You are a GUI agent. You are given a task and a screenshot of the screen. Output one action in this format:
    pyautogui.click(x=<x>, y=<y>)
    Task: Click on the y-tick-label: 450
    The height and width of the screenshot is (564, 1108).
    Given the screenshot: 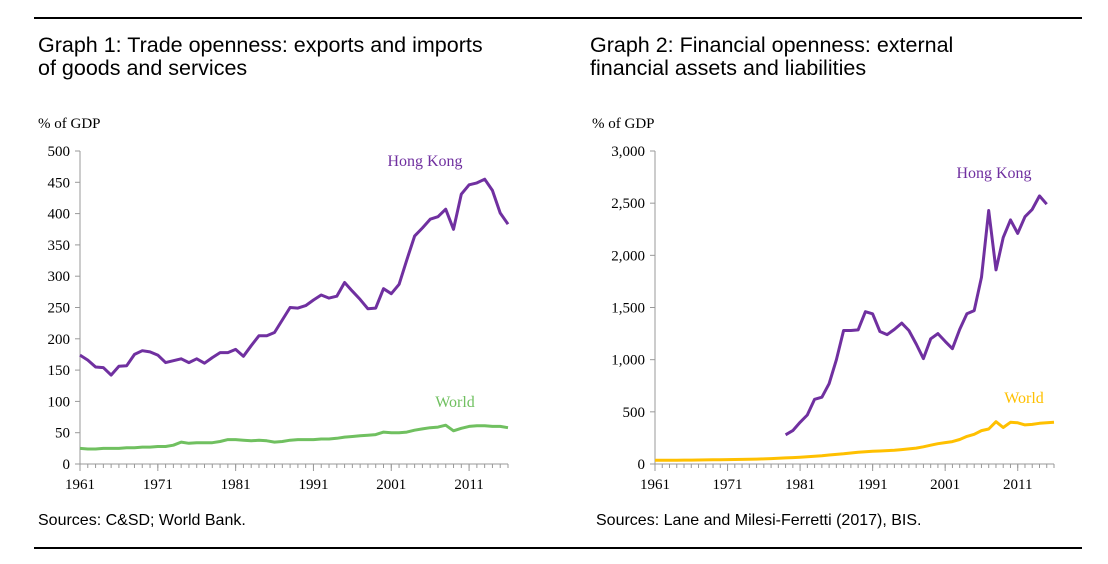 What is the action you would take?
    pyautogui.click(x=59, y=183)
    